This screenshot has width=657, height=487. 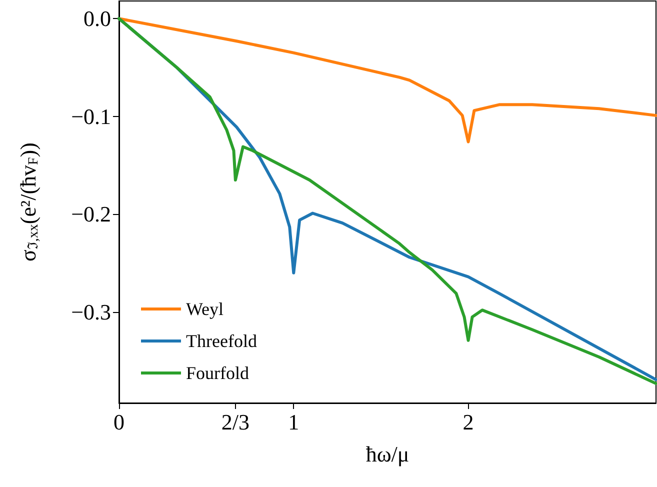 What do you see at coordinates (388, 454) in the screenshot?
I see `x-axis-title: ħω/μ` at bounding box center [388, 454].